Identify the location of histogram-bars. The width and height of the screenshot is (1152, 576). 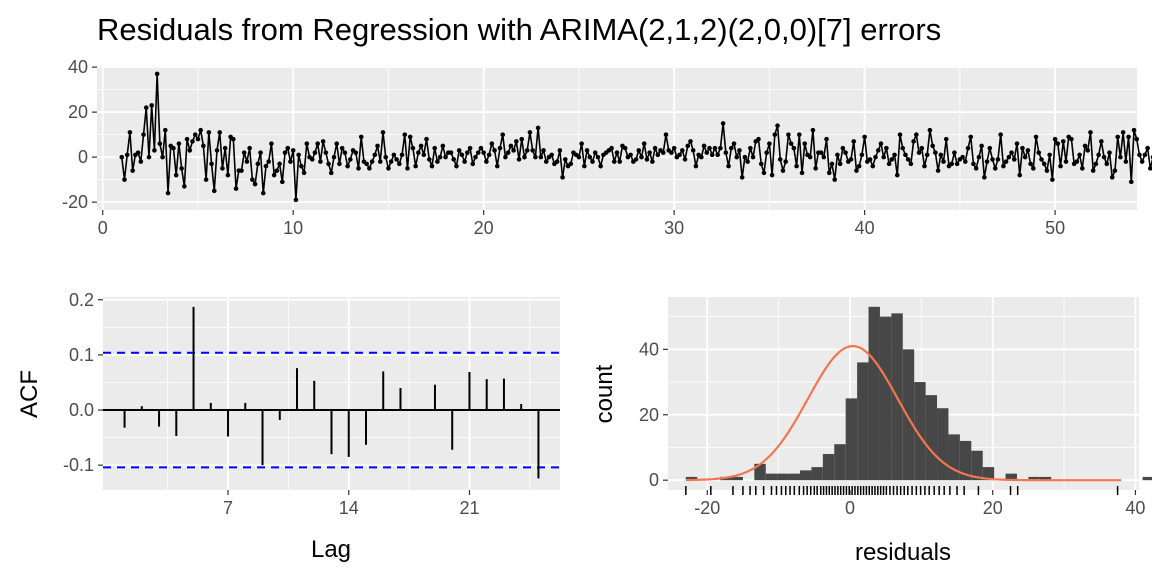
(918, 400).